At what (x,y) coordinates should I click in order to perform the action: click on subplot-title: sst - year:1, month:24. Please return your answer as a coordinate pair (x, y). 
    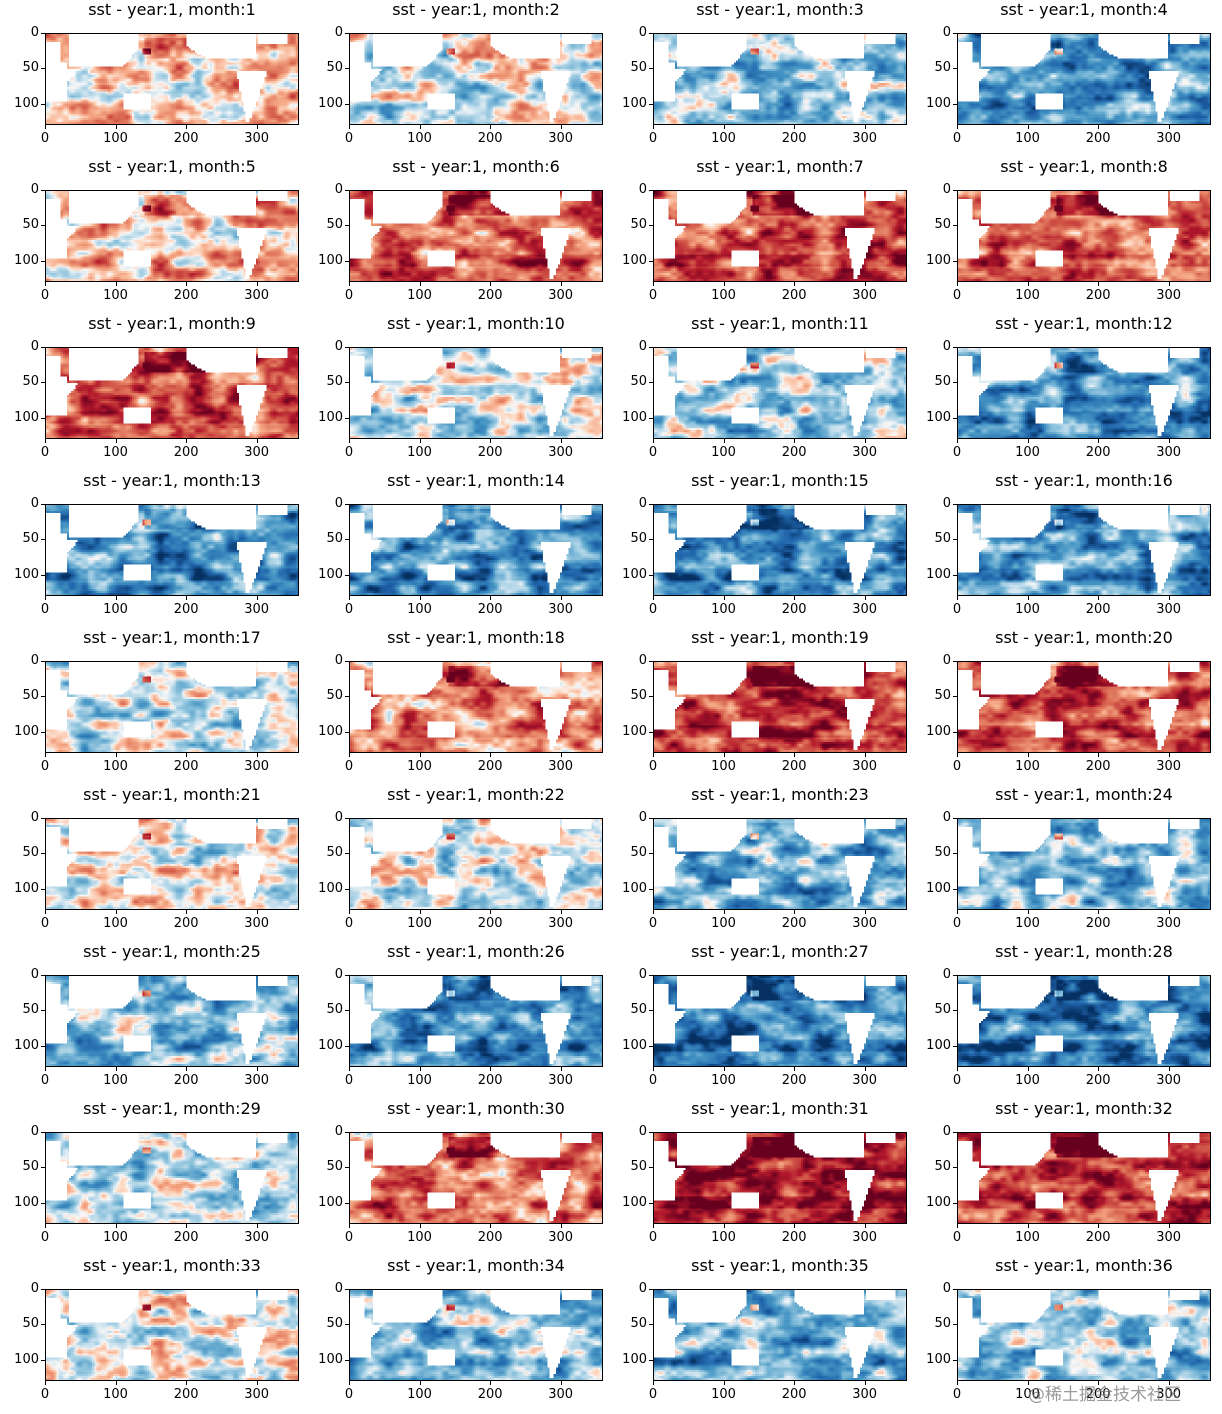
    Looking at the image, I should click on (1084, 794).